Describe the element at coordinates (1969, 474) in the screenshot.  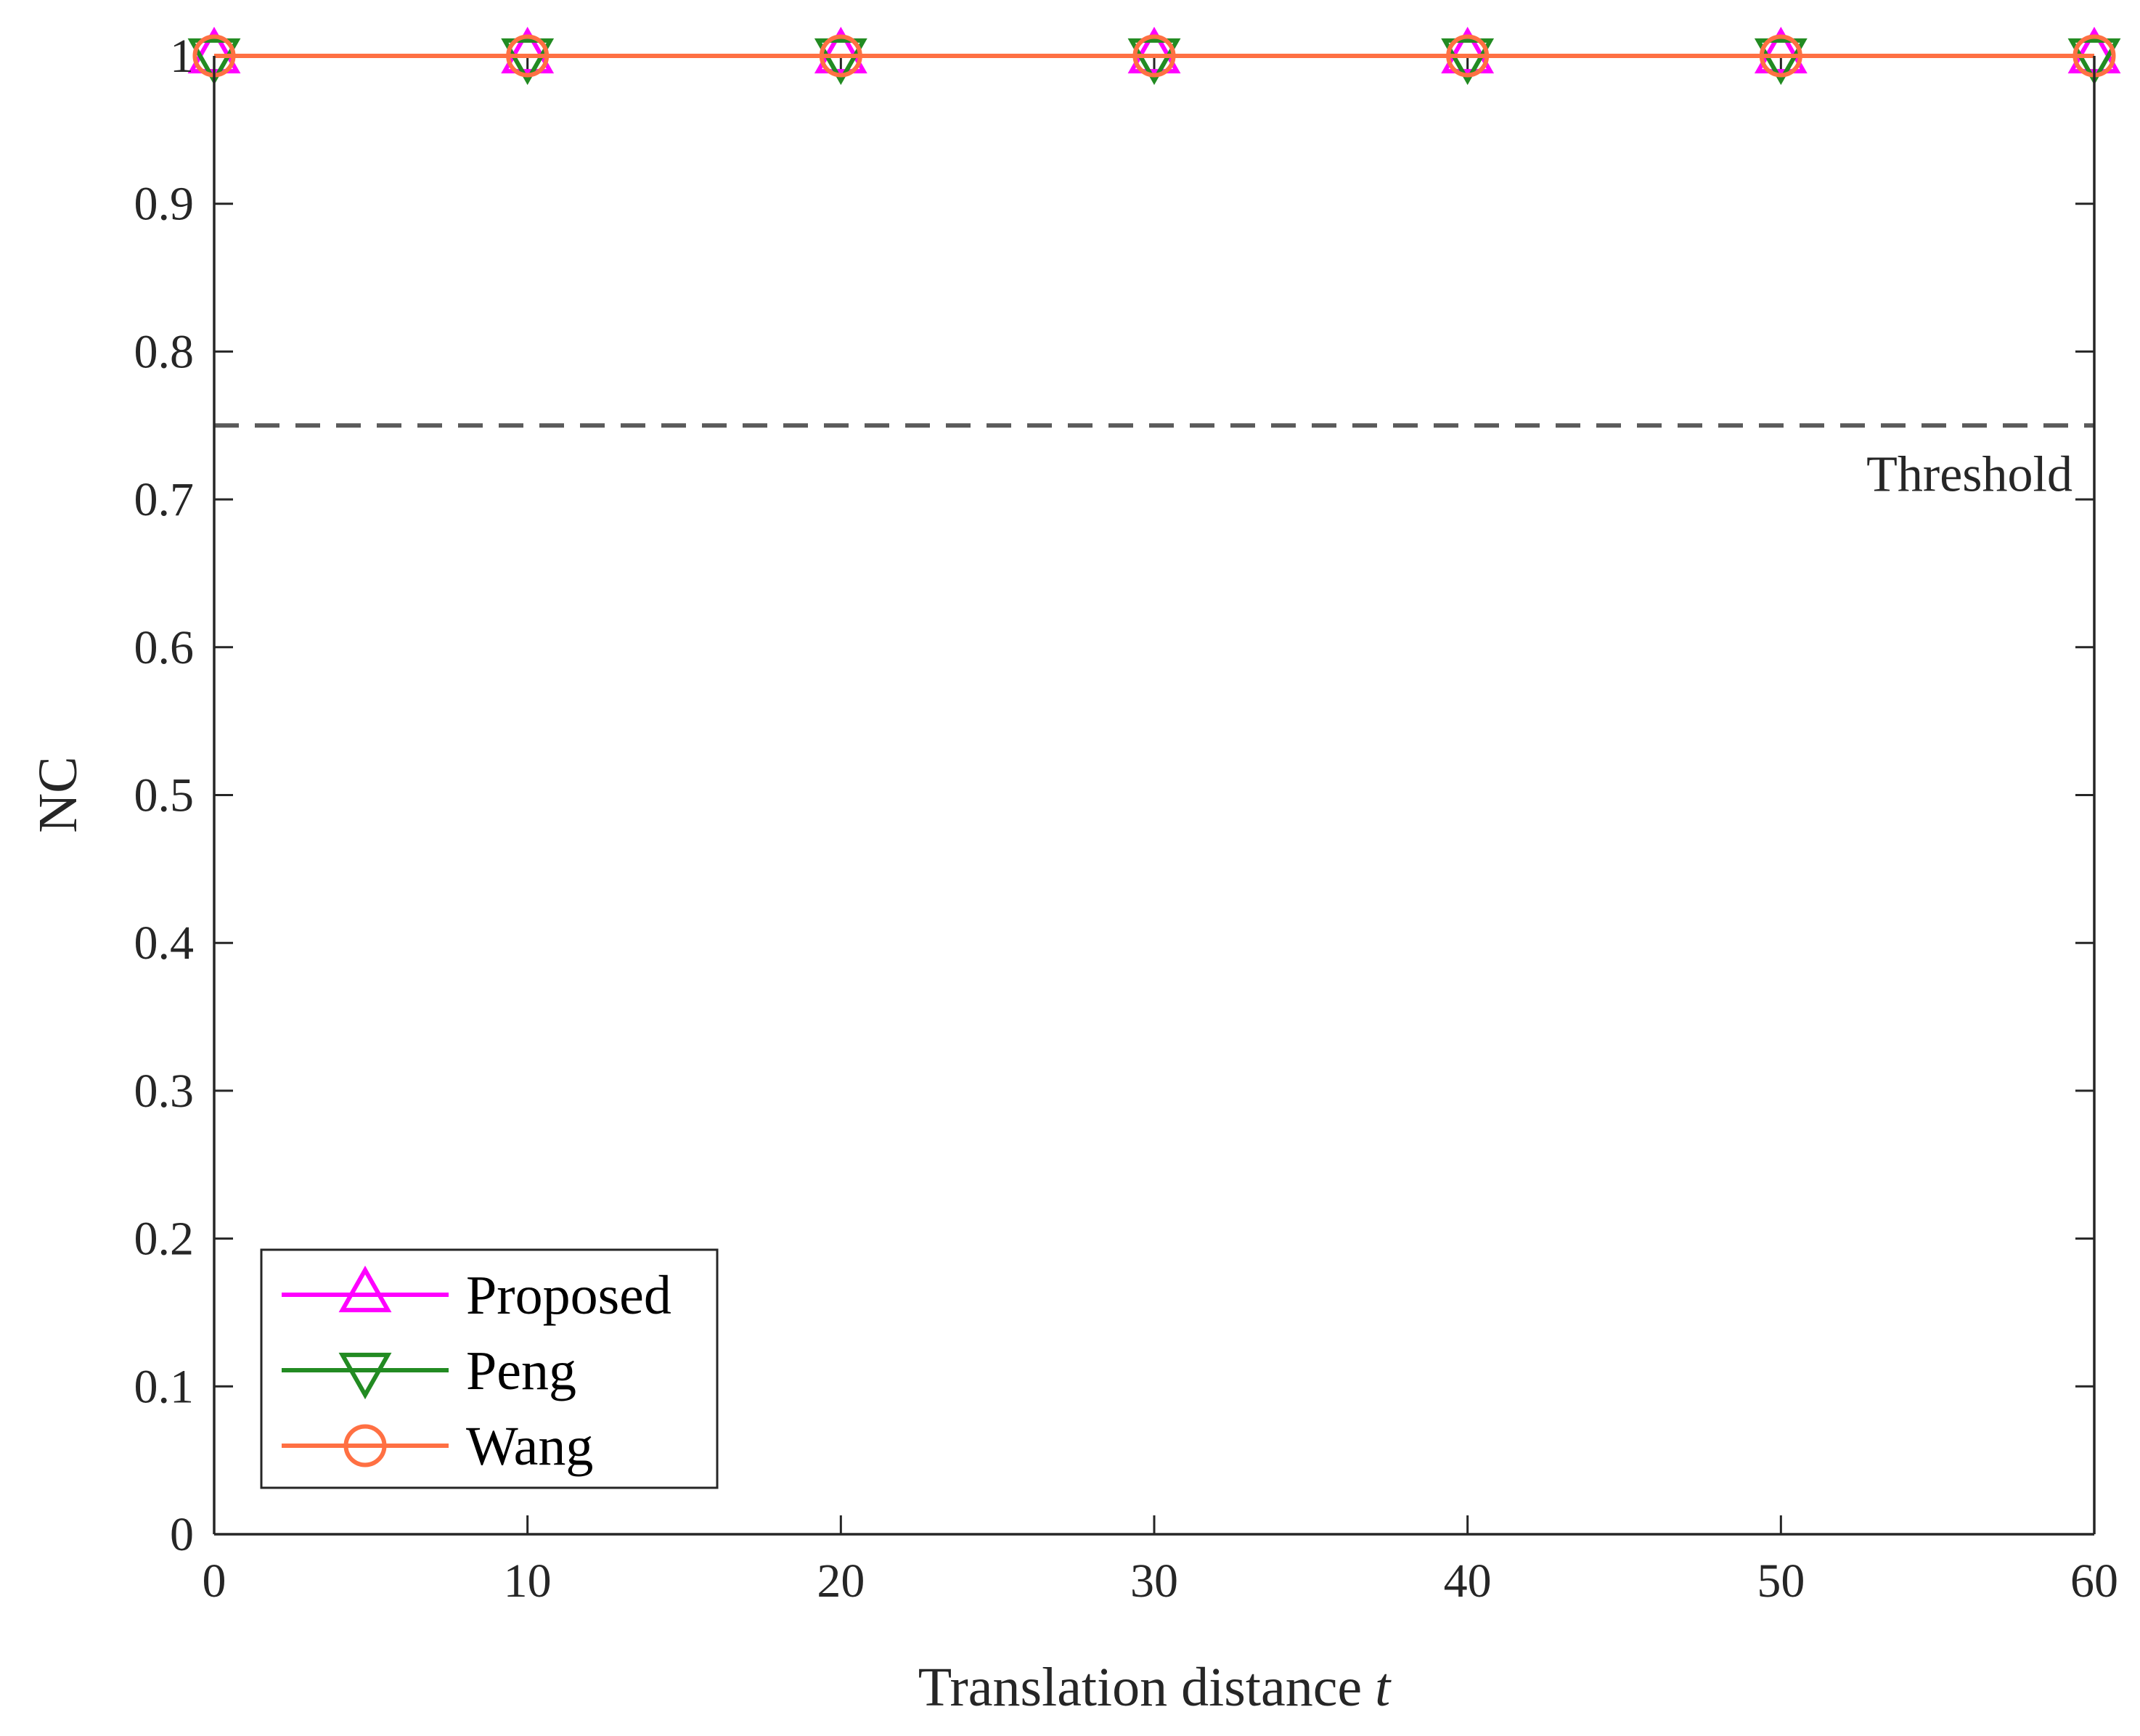
I see `threshold-label: Threshold` at that location.